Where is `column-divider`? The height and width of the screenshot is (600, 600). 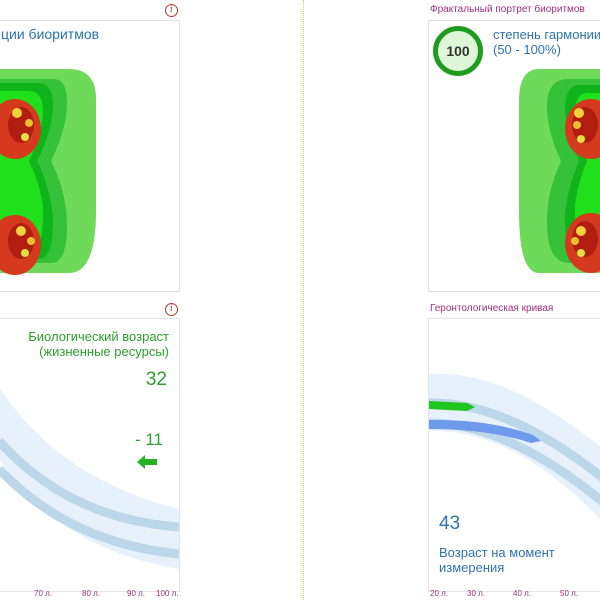
column-divider is located at coordinates (303, 300).